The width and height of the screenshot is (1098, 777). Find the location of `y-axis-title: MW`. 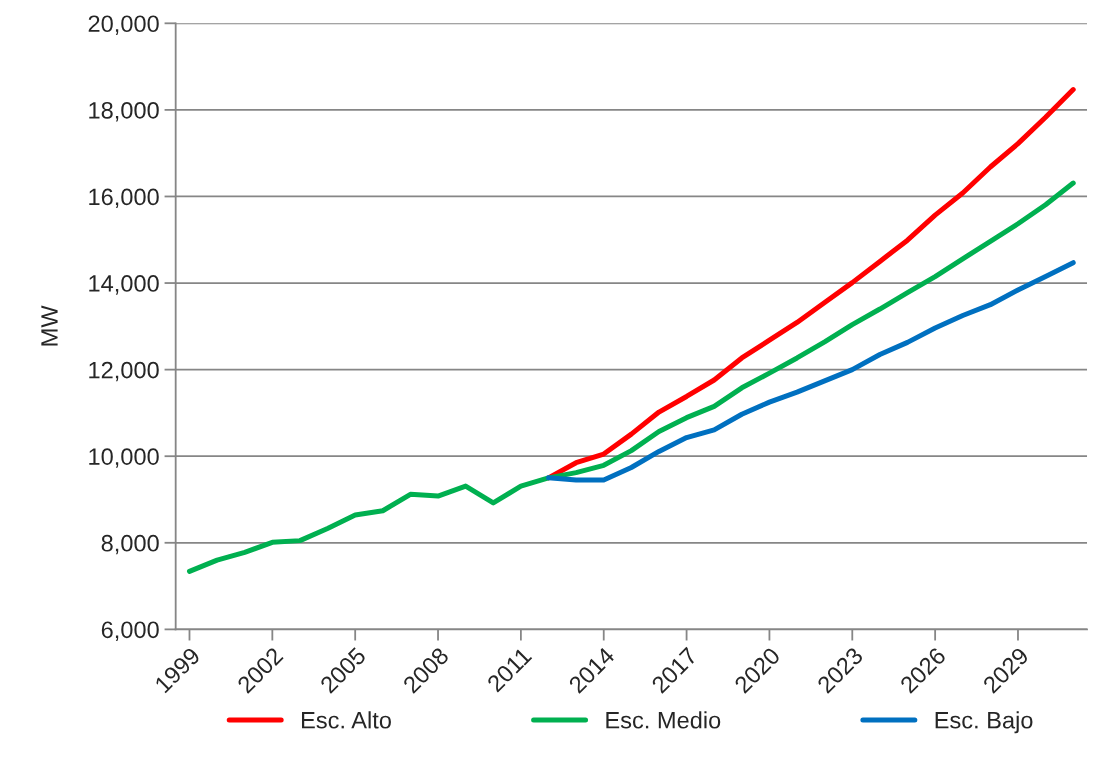

y-axis-title: MW is located at coordinates (49, 325).